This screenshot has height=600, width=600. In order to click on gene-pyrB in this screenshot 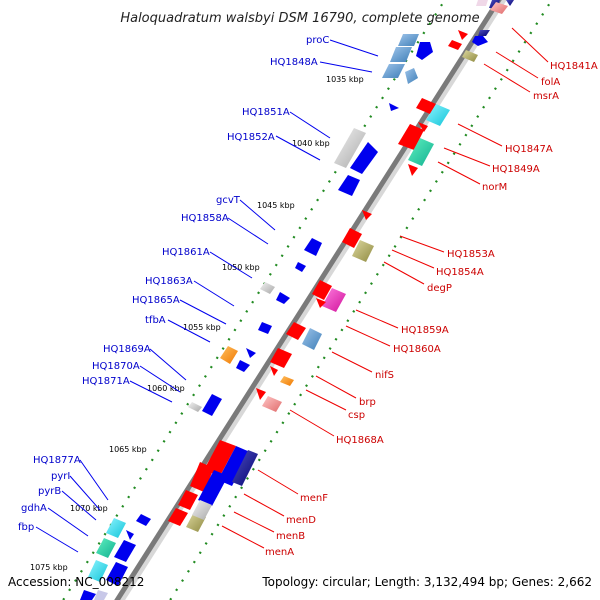, I will do `click(106, 548)`.